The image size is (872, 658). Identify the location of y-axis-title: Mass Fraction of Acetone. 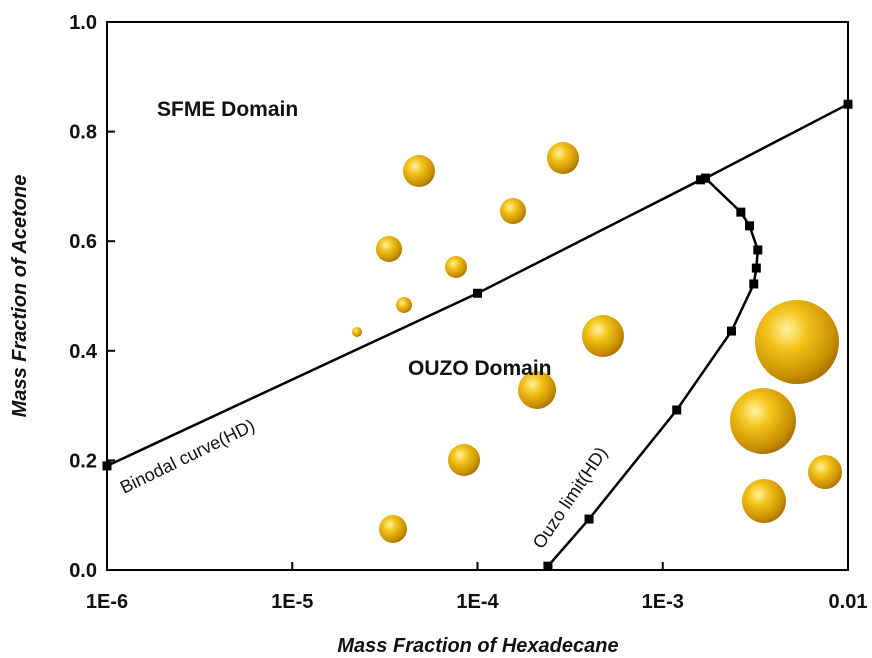
(20, 296).